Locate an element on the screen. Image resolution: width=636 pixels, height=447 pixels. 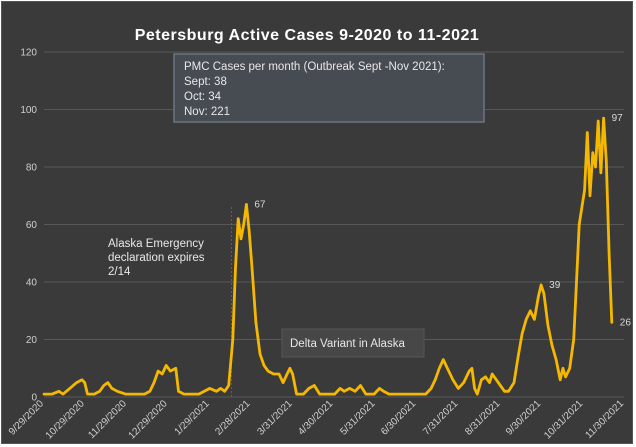
x-tick-label: 1/29/2021 is located at coordinates (193, 418).